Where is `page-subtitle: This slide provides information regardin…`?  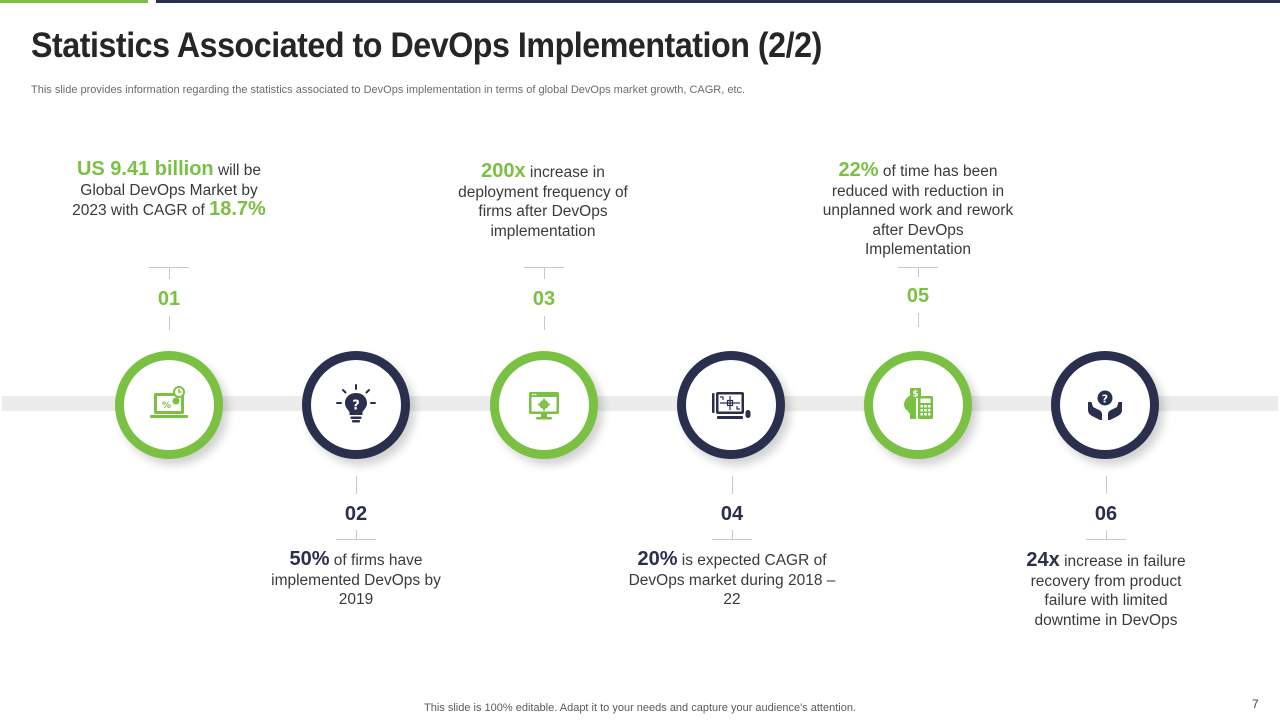 page-subtitle: This slide provides information regardin… is located at coordinates (388, 90).